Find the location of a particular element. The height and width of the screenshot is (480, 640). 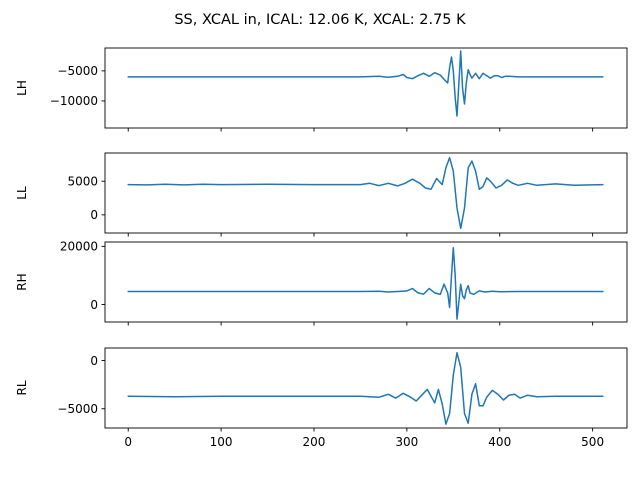

x-tick-label: 300 is located at coordinates (406, 442).